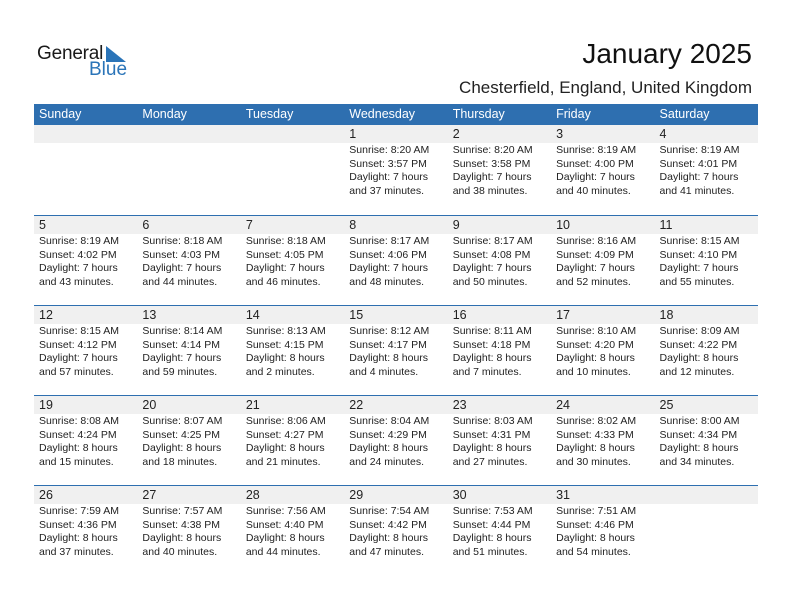 This screenshot has height=612, width=792. What do you see at coordinates (86, 170) in the screenshot?
I see `empty-cell` at bounding box center [86, 170].